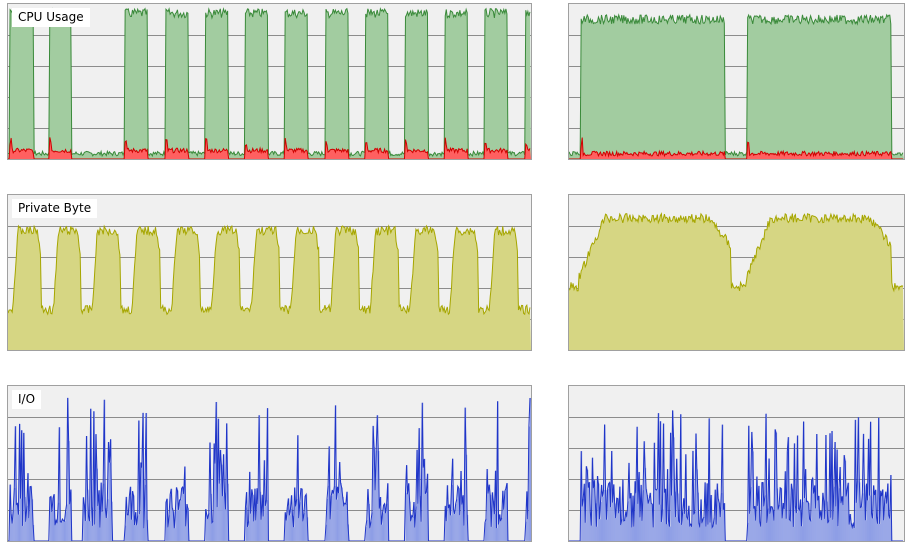  I want to click on private-byte-graph-zoom, so click(736, 272).